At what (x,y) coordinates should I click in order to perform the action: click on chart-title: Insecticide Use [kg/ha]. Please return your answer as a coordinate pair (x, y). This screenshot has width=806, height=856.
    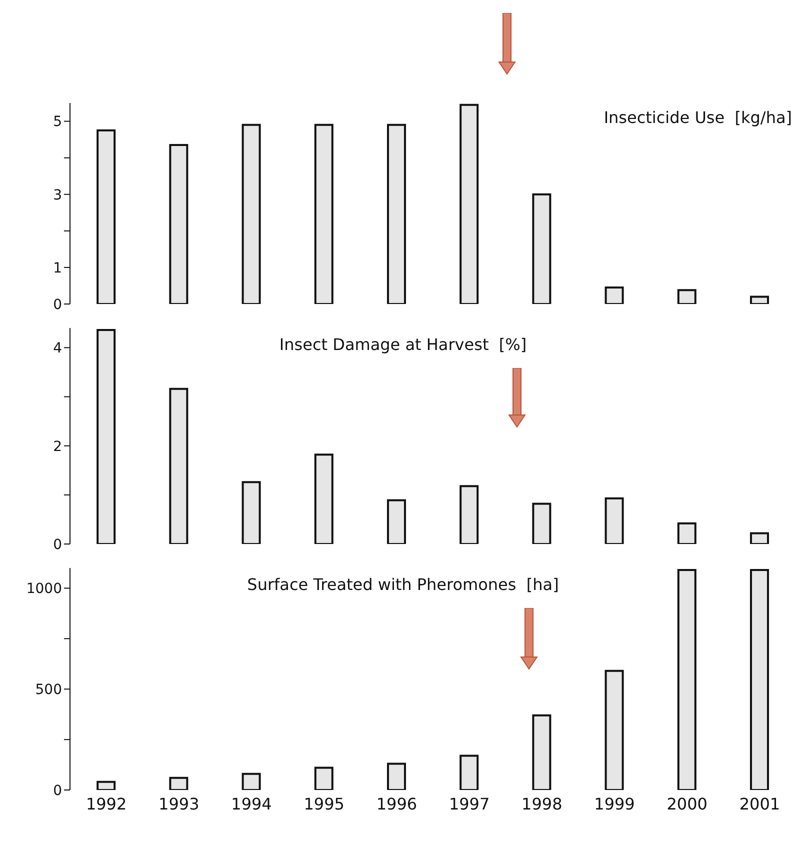
    Looking at the image, I should click on (698, 117).